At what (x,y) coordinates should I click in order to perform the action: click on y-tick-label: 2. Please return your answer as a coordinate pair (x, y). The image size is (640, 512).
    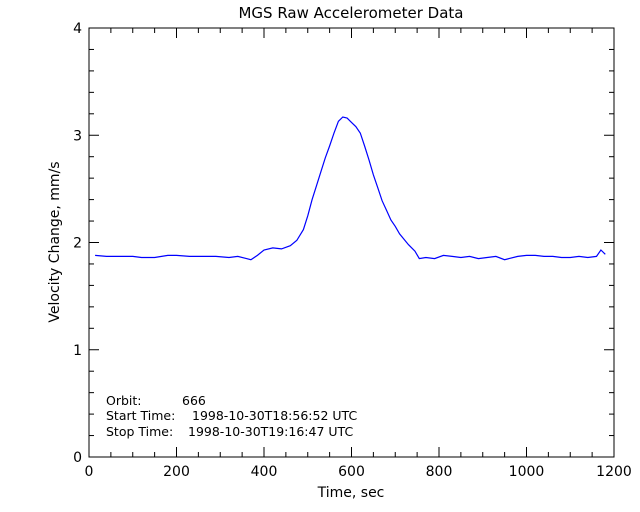
    Looking at the image, I should click on (77, 244).